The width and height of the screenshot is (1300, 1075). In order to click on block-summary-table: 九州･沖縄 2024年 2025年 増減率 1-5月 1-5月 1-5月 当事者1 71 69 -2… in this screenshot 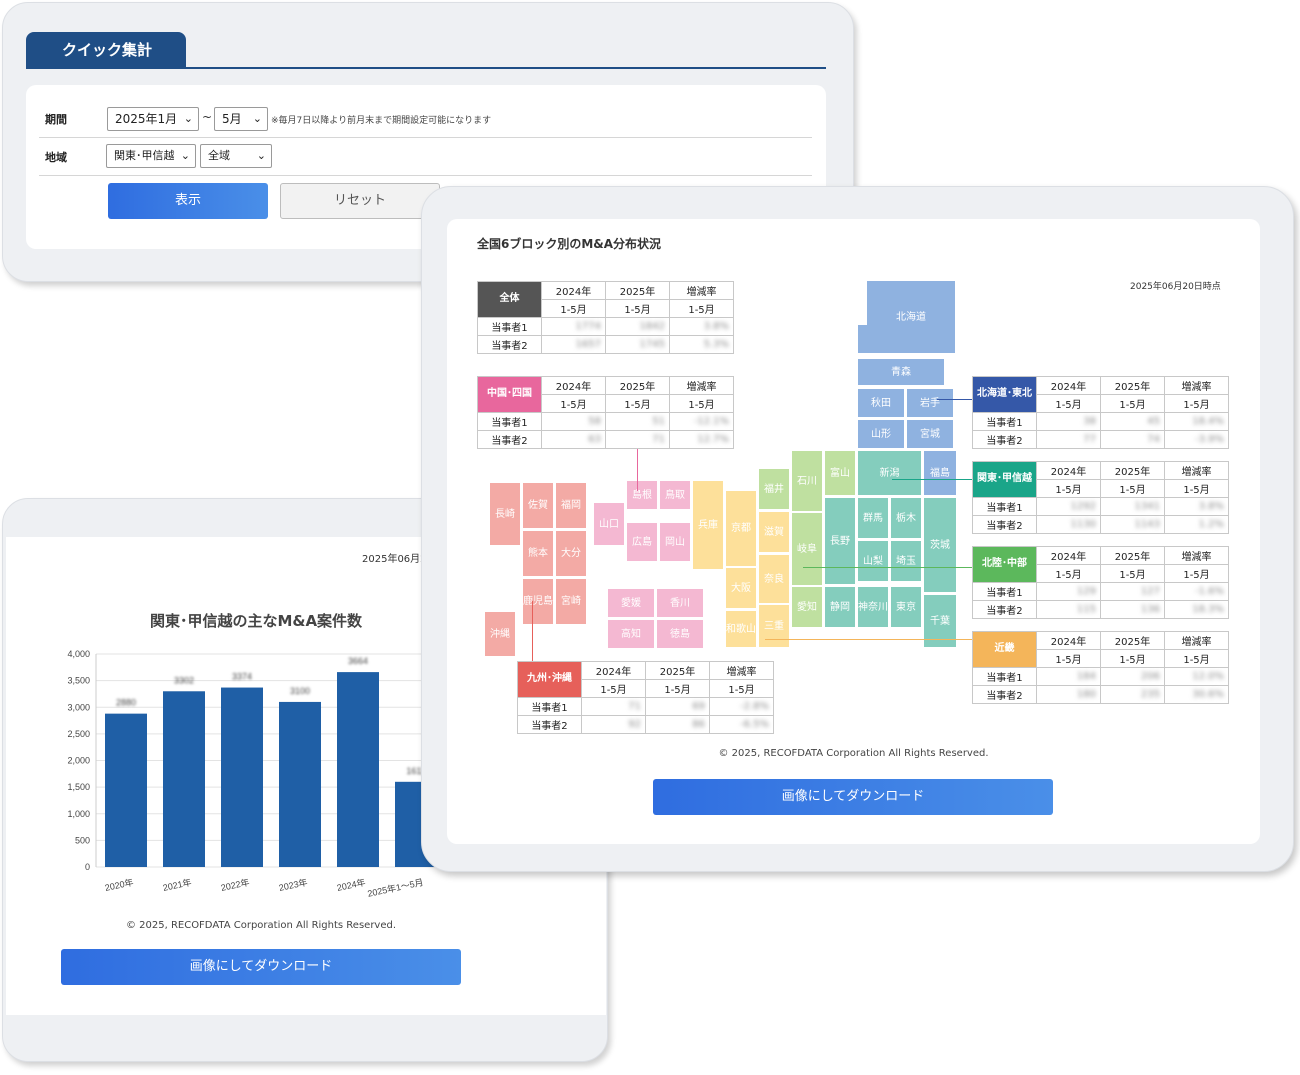, I will do `click(645, 697)`.